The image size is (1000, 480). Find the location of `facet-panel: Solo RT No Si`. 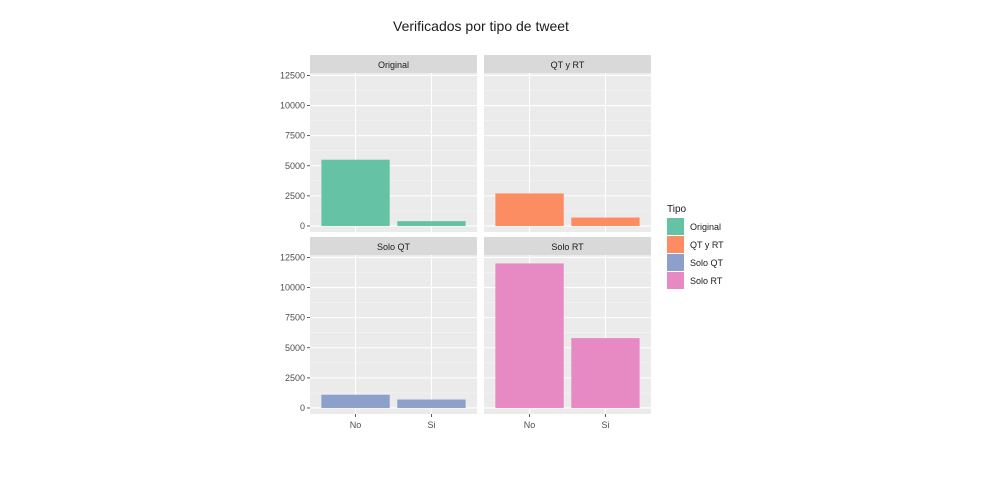

facet-panel: Solo RT No Si is located at coordinates (567, 333).